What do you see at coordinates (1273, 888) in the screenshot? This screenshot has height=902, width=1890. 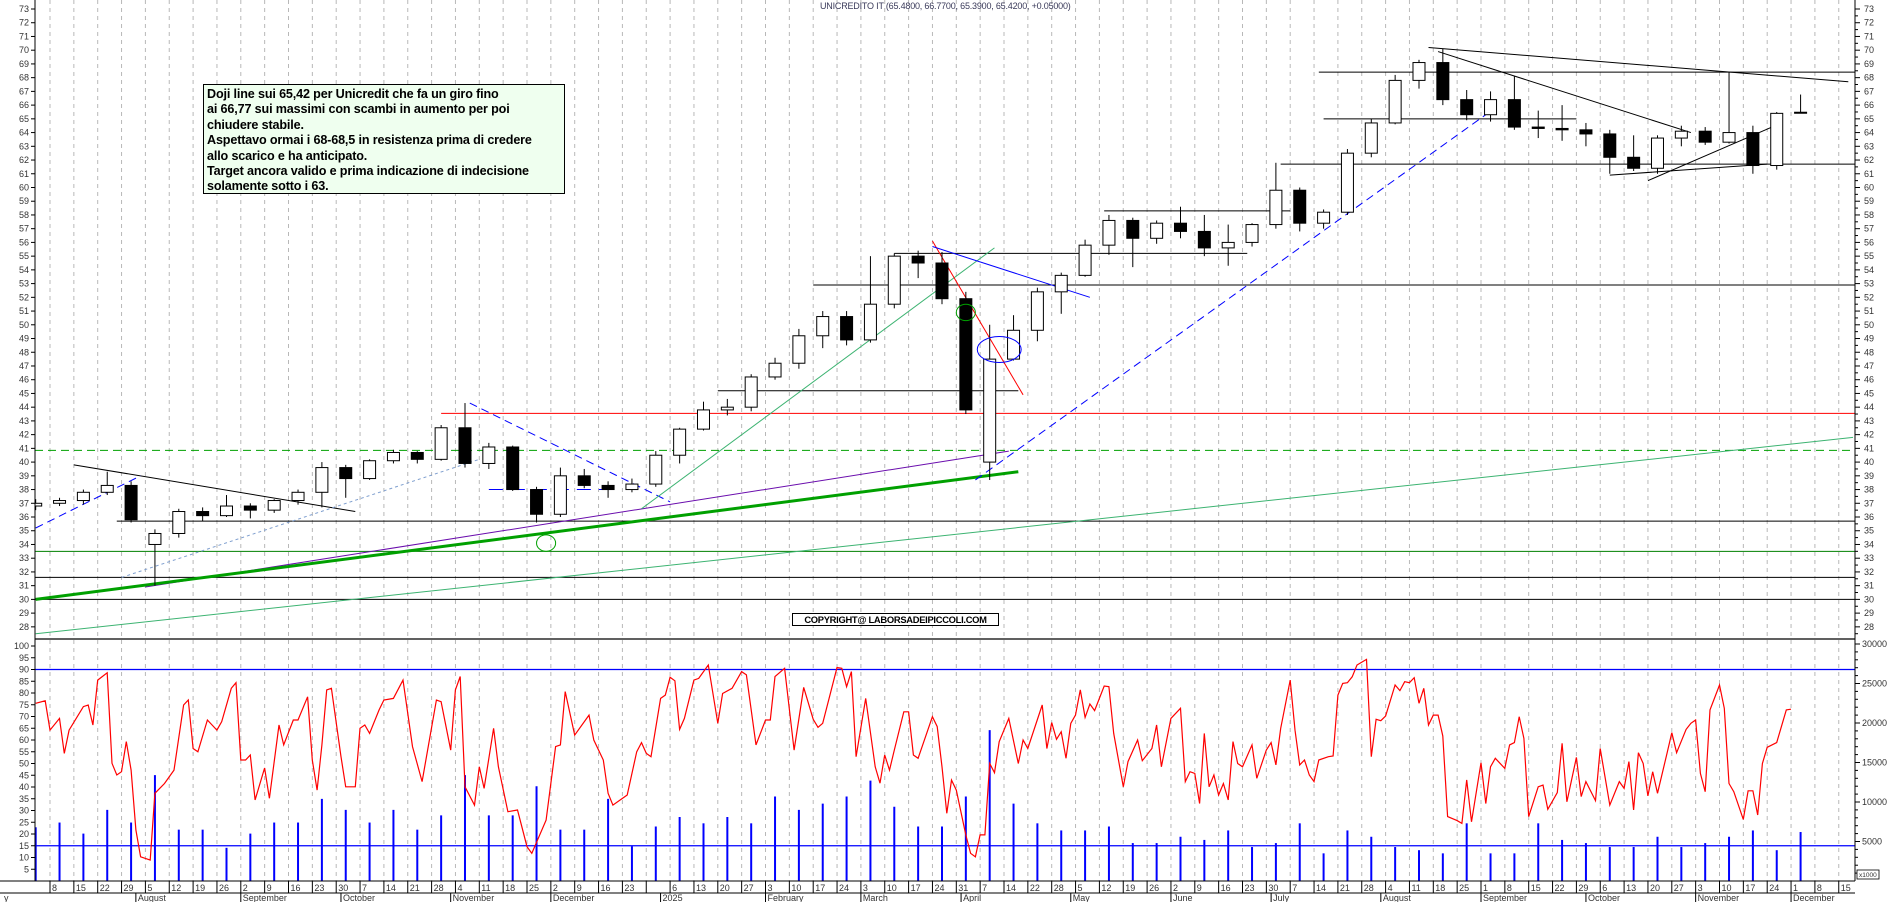 I see `x-tick-label: 30` at bounding box center [1273, 888].